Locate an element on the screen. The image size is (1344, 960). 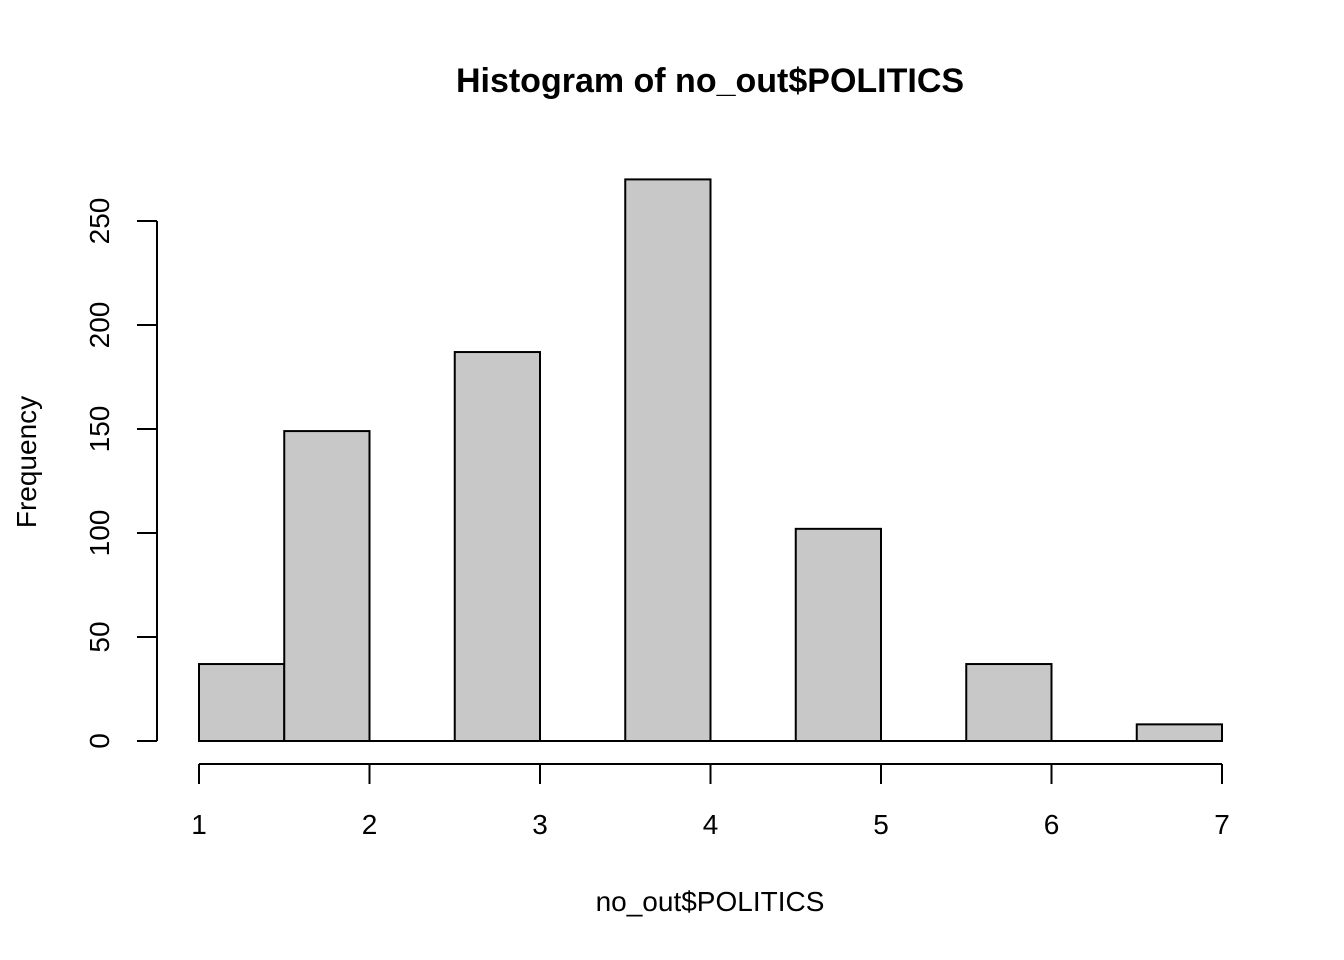
y-tick-label-0: 0 is located at coordinates (99, 741).